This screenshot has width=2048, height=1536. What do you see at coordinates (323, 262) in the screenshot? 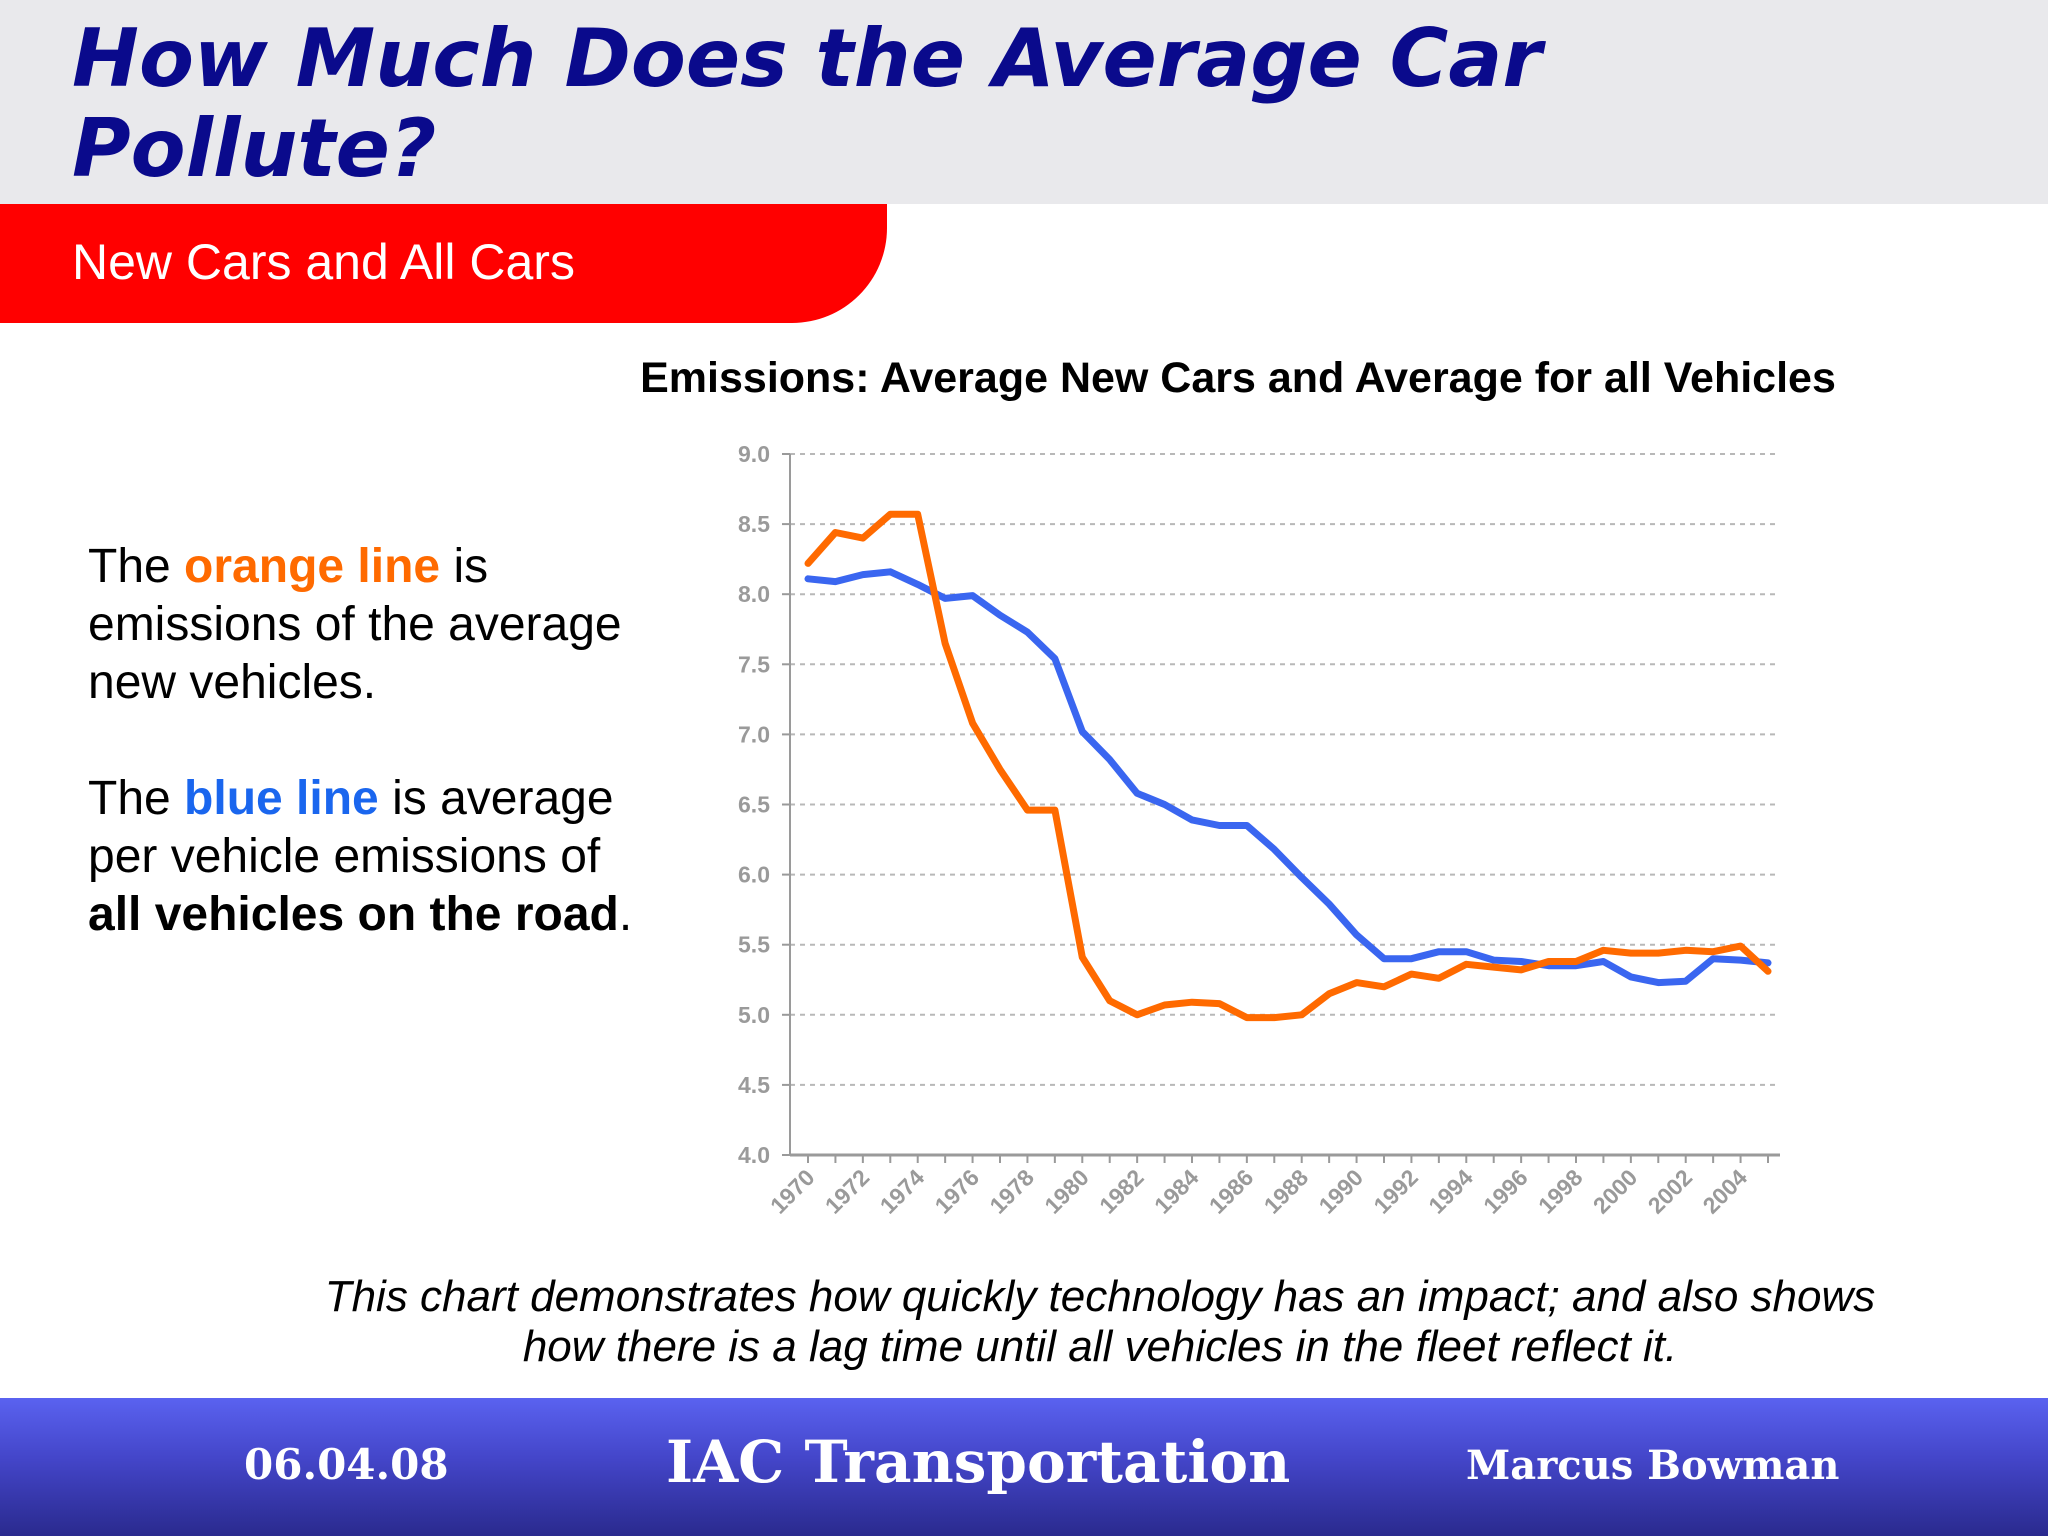
I see `slide-subtitle: New Cars and All Cars` at bounding box center [323, 262].